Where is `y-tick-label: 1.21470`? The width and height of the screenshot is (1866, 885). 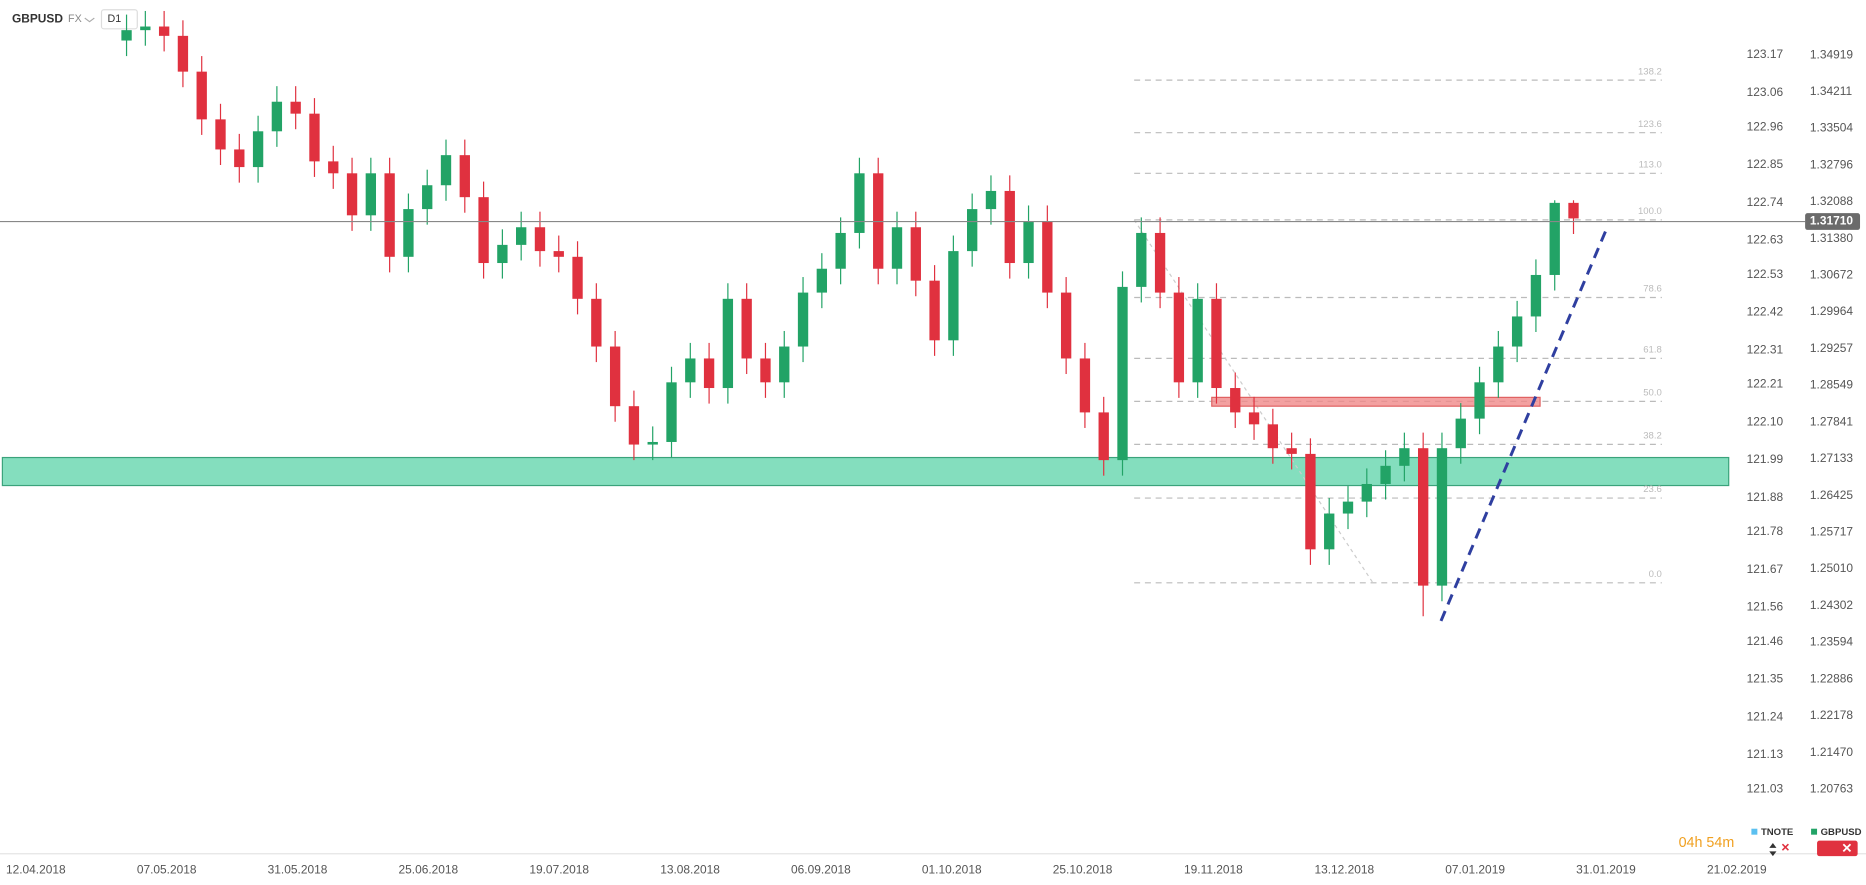 y-tick-label: 1.21470 is located at coordinates (1831, 752).